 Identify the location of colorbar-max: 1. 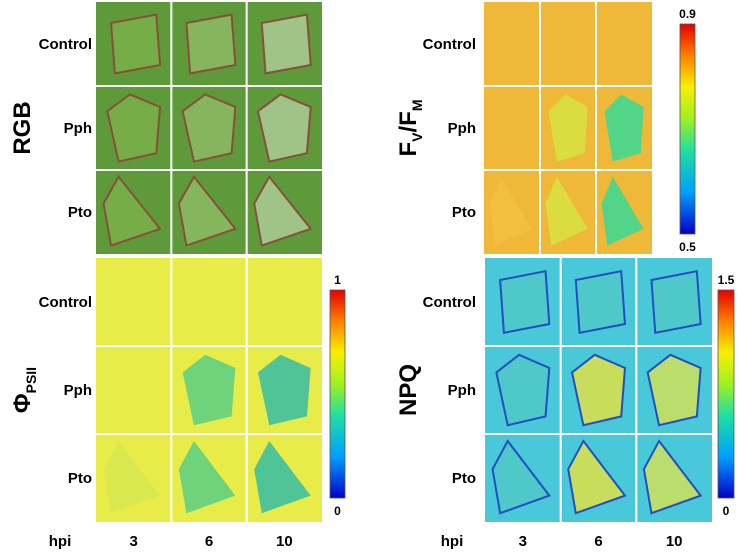
(337, 280).